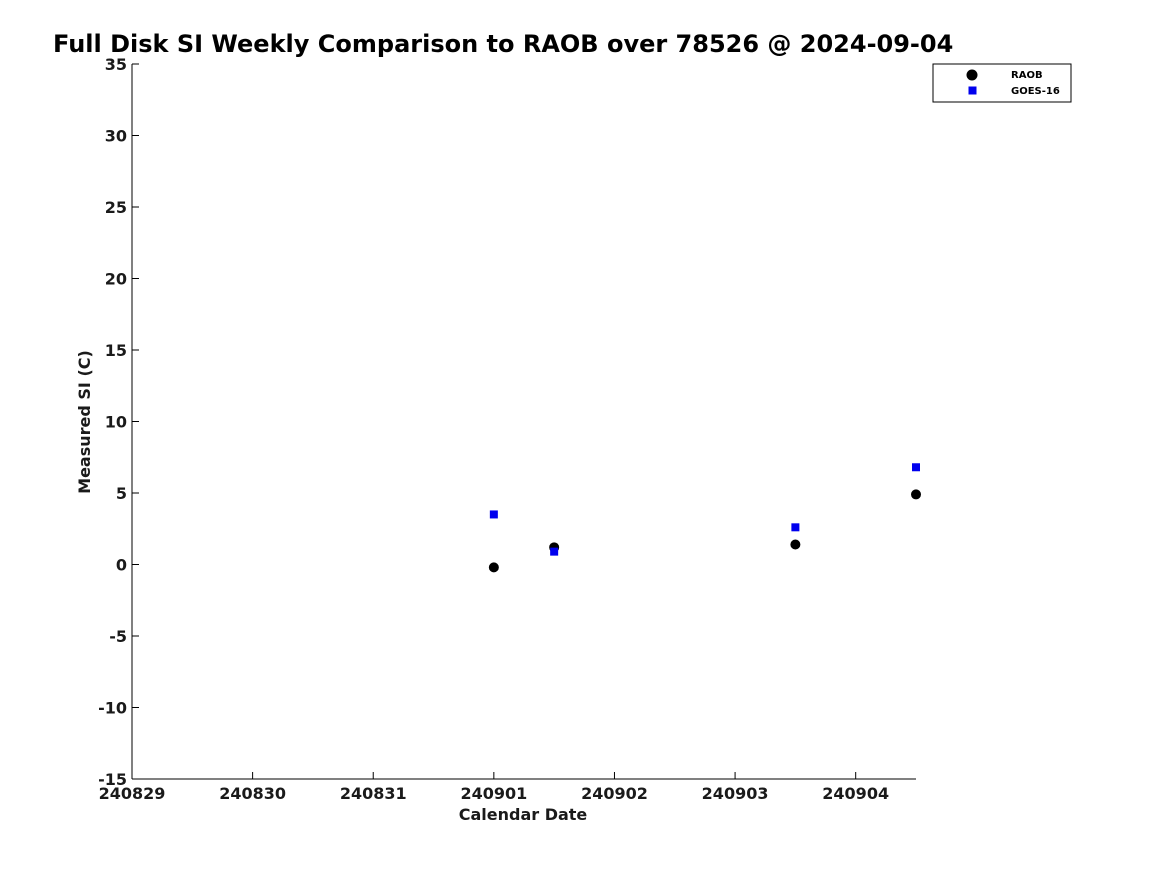 This screenshot has height=879, width=1167. Describe the element at coordinates (523, 814) in the screenshot. I see `x-axis-label: Calendar Date` at that location.